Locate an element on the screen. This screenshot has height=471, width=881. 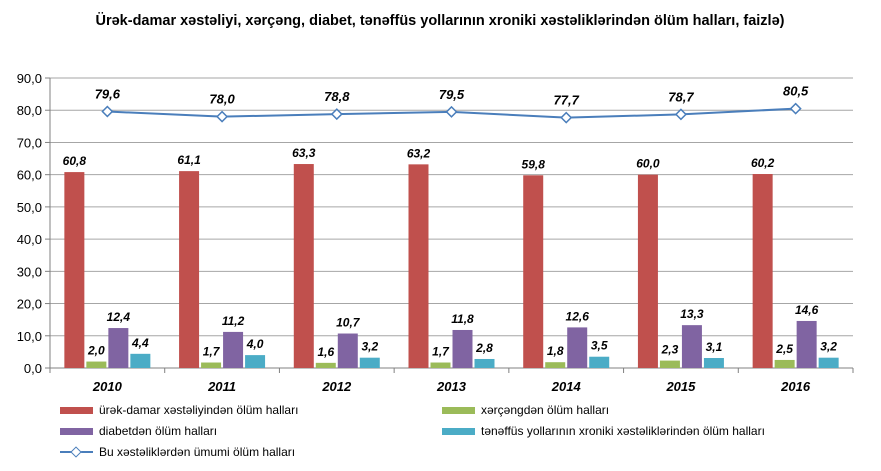
x-tick-label: 2012 is located at coordinates (336, 386).